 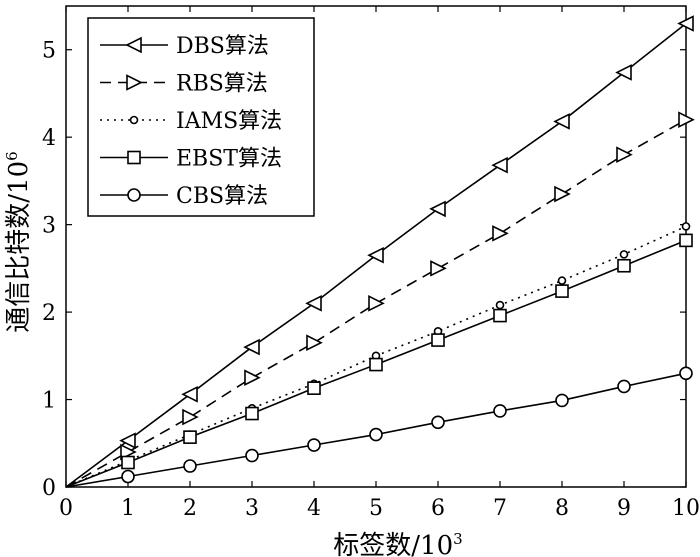 I want to click on legend: DBS算法 RBS算法 IAMS算法 EBST算法 CBS算法, so click(x=201, y=117).